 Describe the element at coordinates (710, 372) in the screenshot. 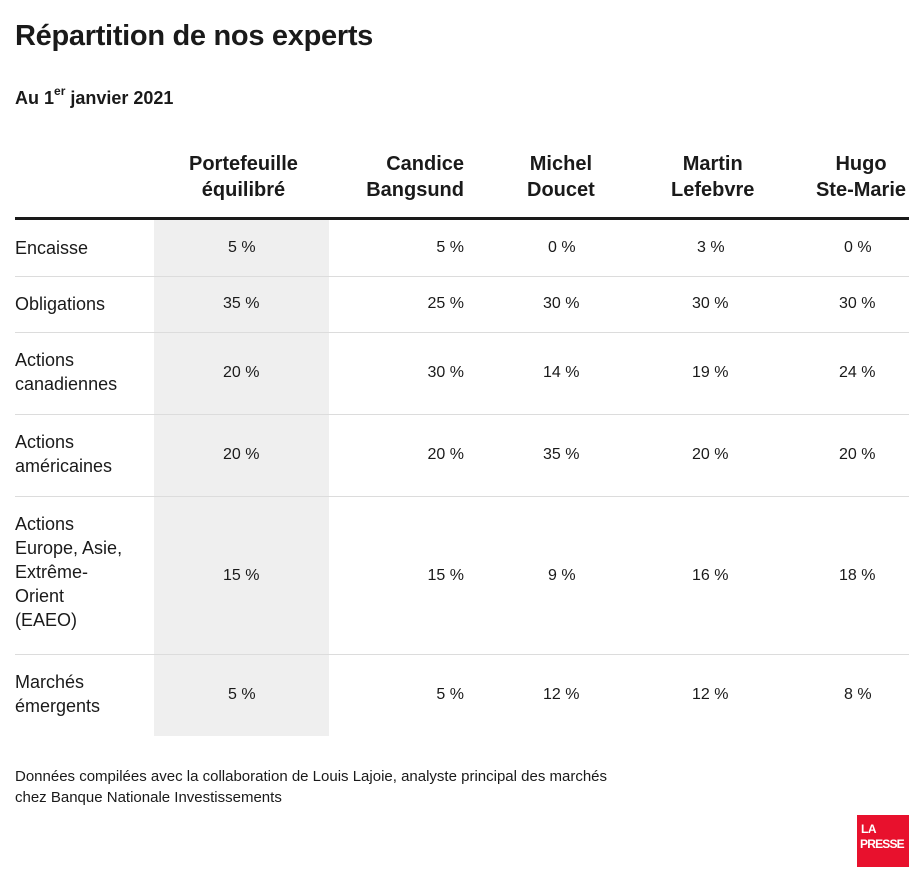

I see `table-cell: 19 %` at that location.